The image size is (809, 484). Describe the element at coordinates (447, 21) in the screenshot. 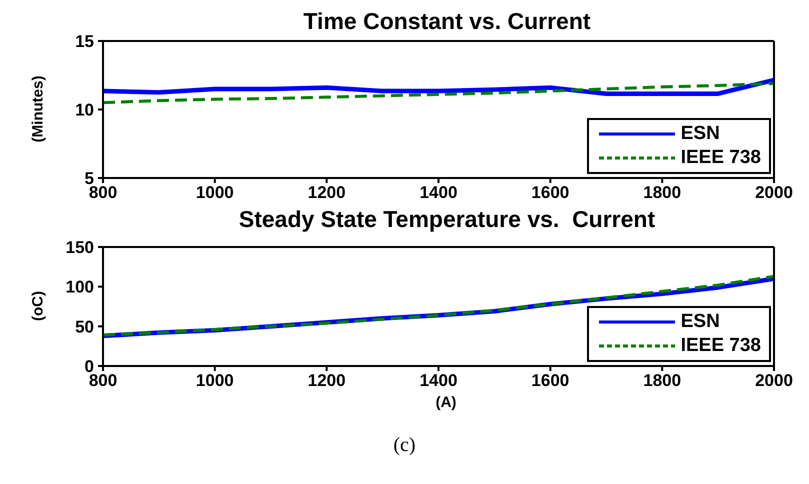

I see `chart-title: Time Constant vs. Current` at that location.